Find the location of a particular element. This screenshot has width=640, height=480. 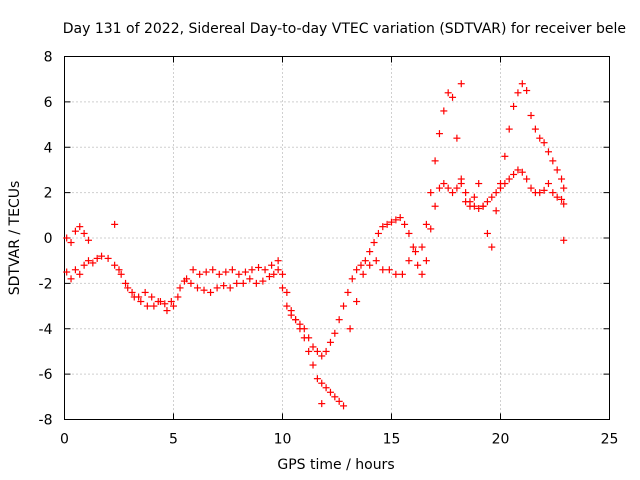

y-tick-label: 6 is located at coordinates (48, 103).